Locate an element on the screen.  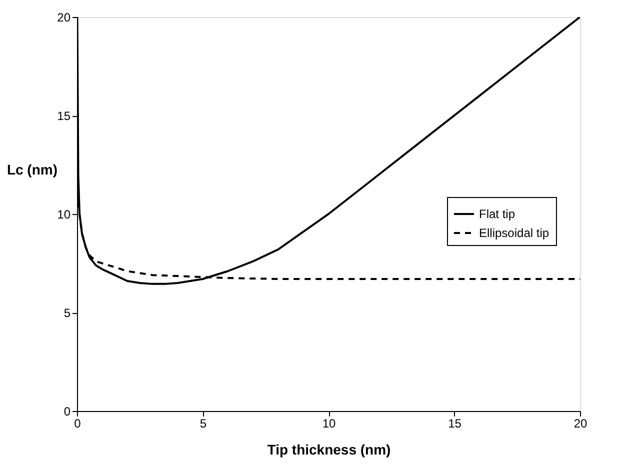
x-tick-label: 20 is located at coordinates (581, 423).